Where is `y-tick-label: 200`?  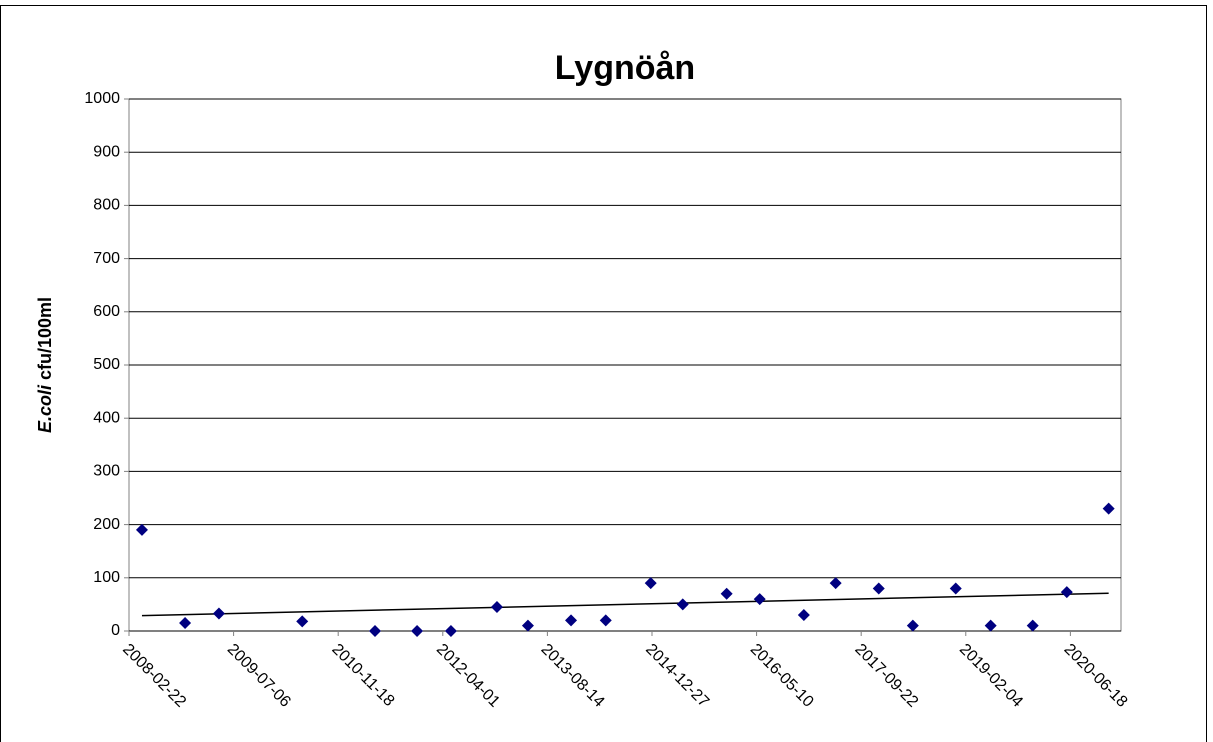
y-tick-label: 200 is located at coordinates (106, 524).